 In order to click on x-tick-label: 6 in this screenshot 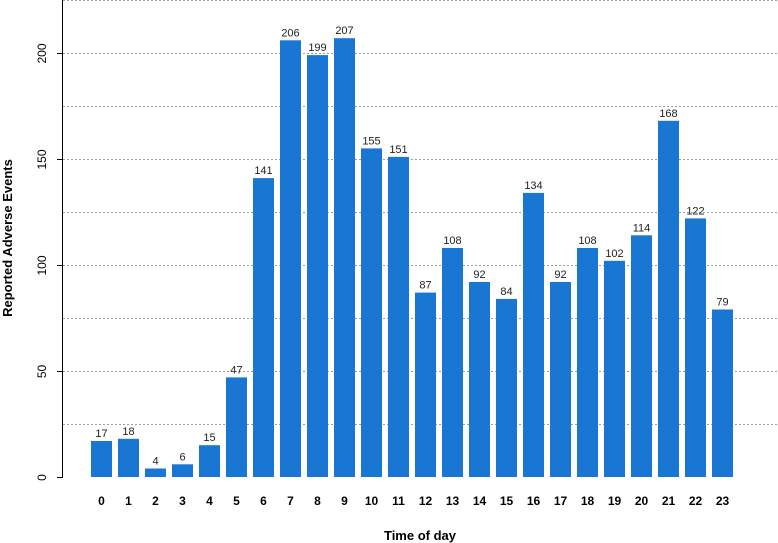, I will do `click(263, 501)`.